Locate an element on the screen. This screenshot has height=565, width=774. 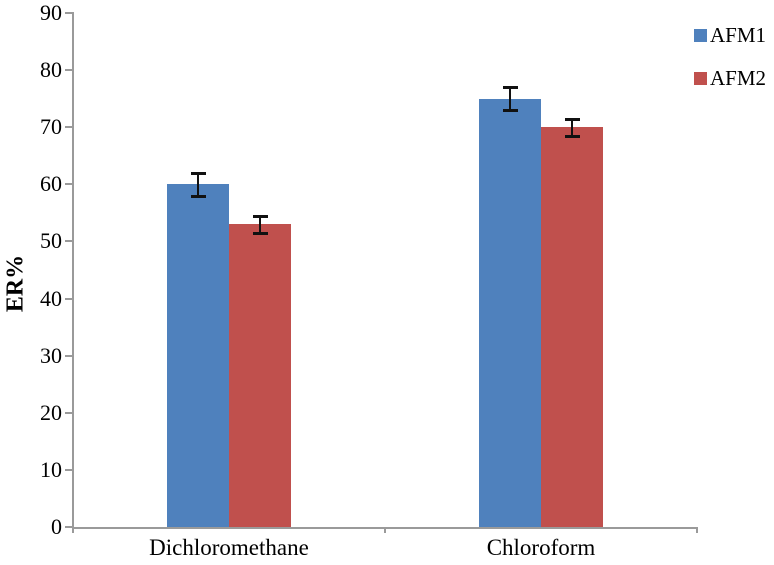
legend-item-afm2: AFM2 is located at coordinates (730, 78).